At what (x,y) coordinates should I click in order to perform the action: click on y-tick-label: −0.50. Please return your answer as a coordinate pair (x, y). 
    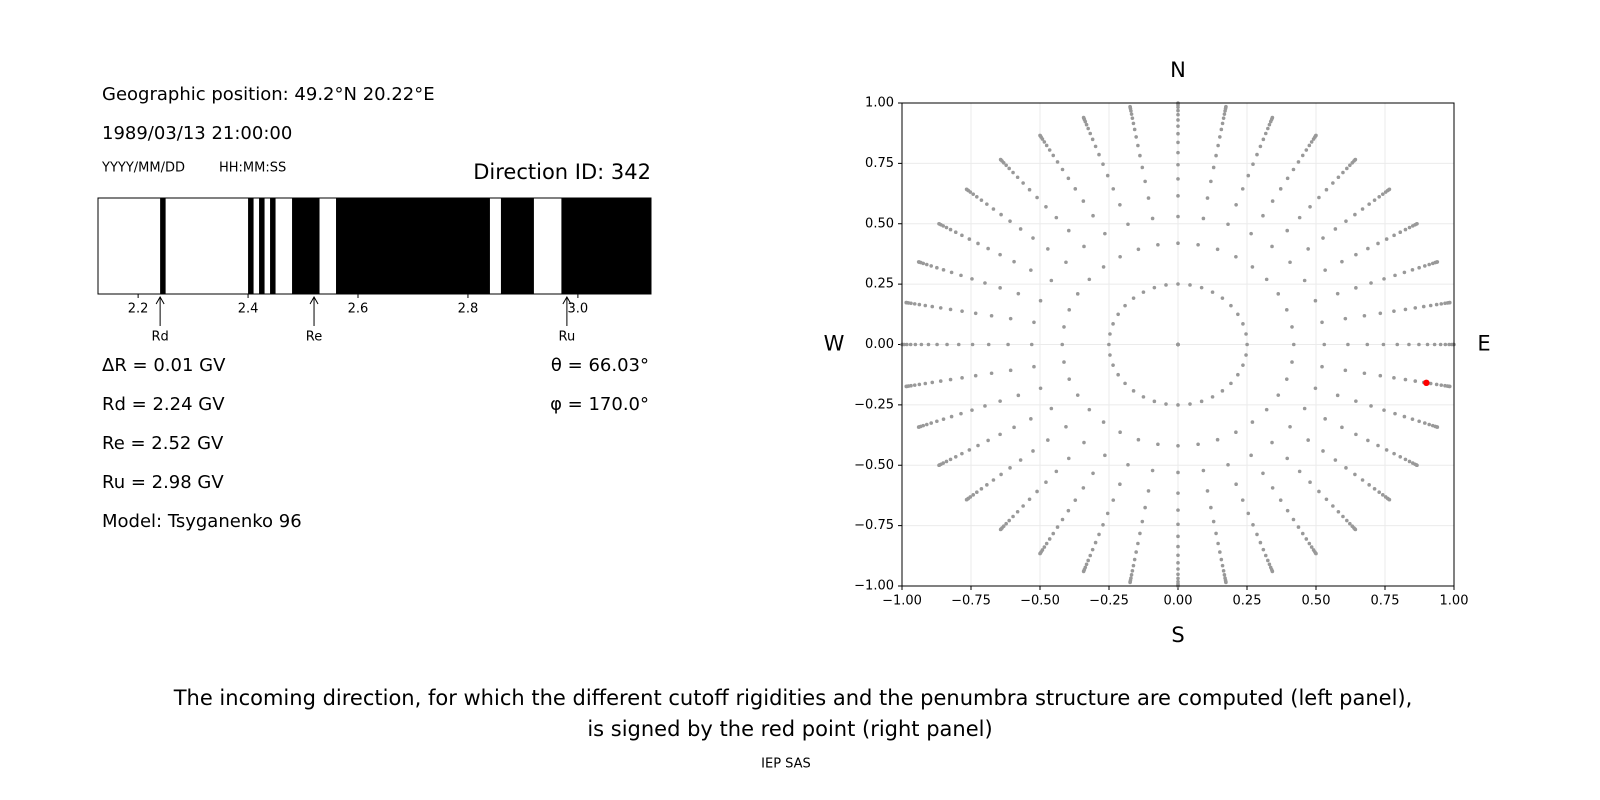
    Looking at the image, I should click on (874, 465).